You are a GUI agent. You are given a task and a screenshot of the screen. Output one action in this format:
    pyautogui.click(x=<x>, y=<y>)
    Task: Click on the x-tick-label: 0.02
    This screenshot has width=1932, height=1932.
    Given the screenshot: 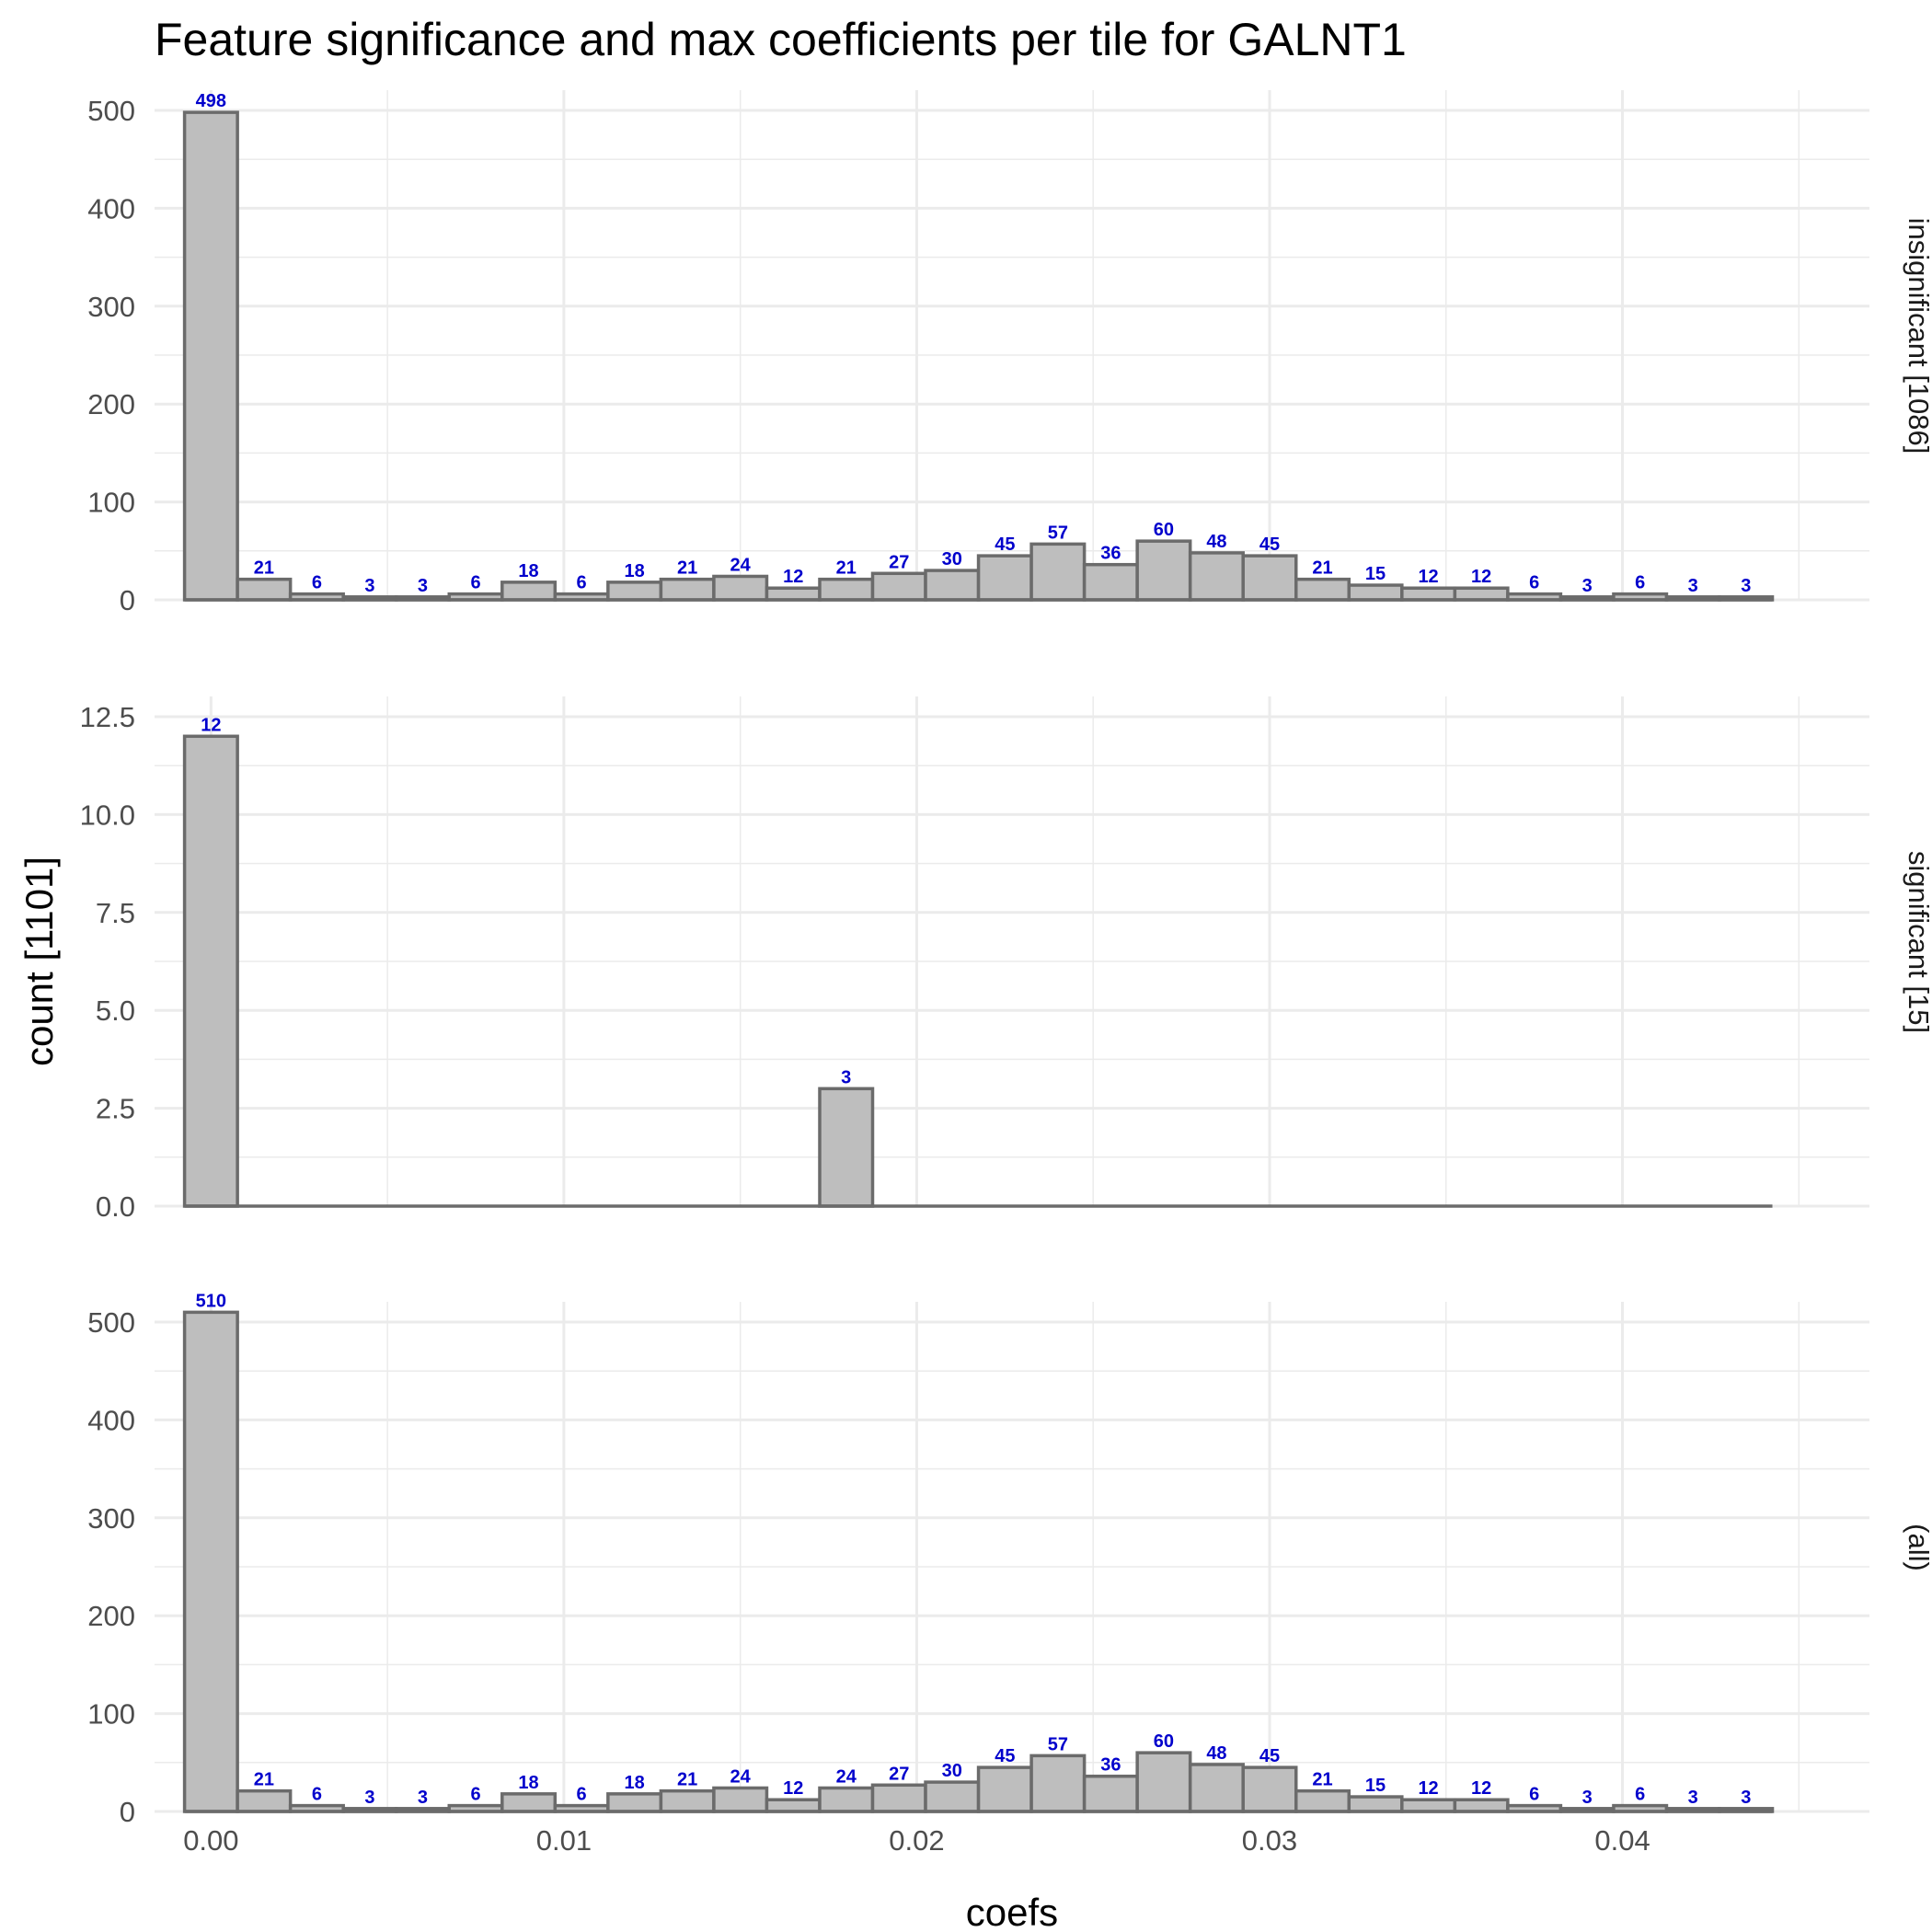 What is the action you would take?
    pyautogui.click(x=916, y=1840)
    